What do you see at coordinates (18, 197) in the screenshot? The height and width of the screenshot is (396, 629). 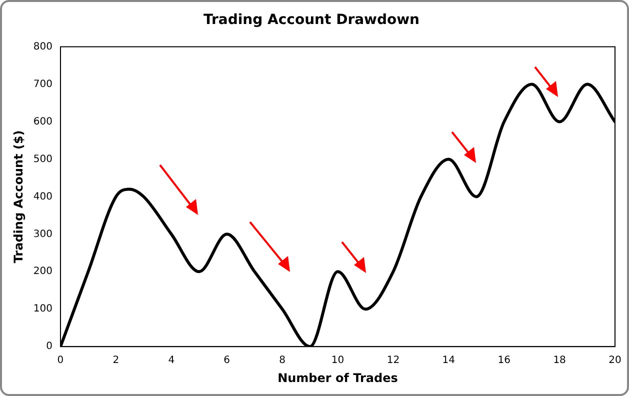 I see `y-axis-title: Trading Account ($)` at bounding box center [18, 197].